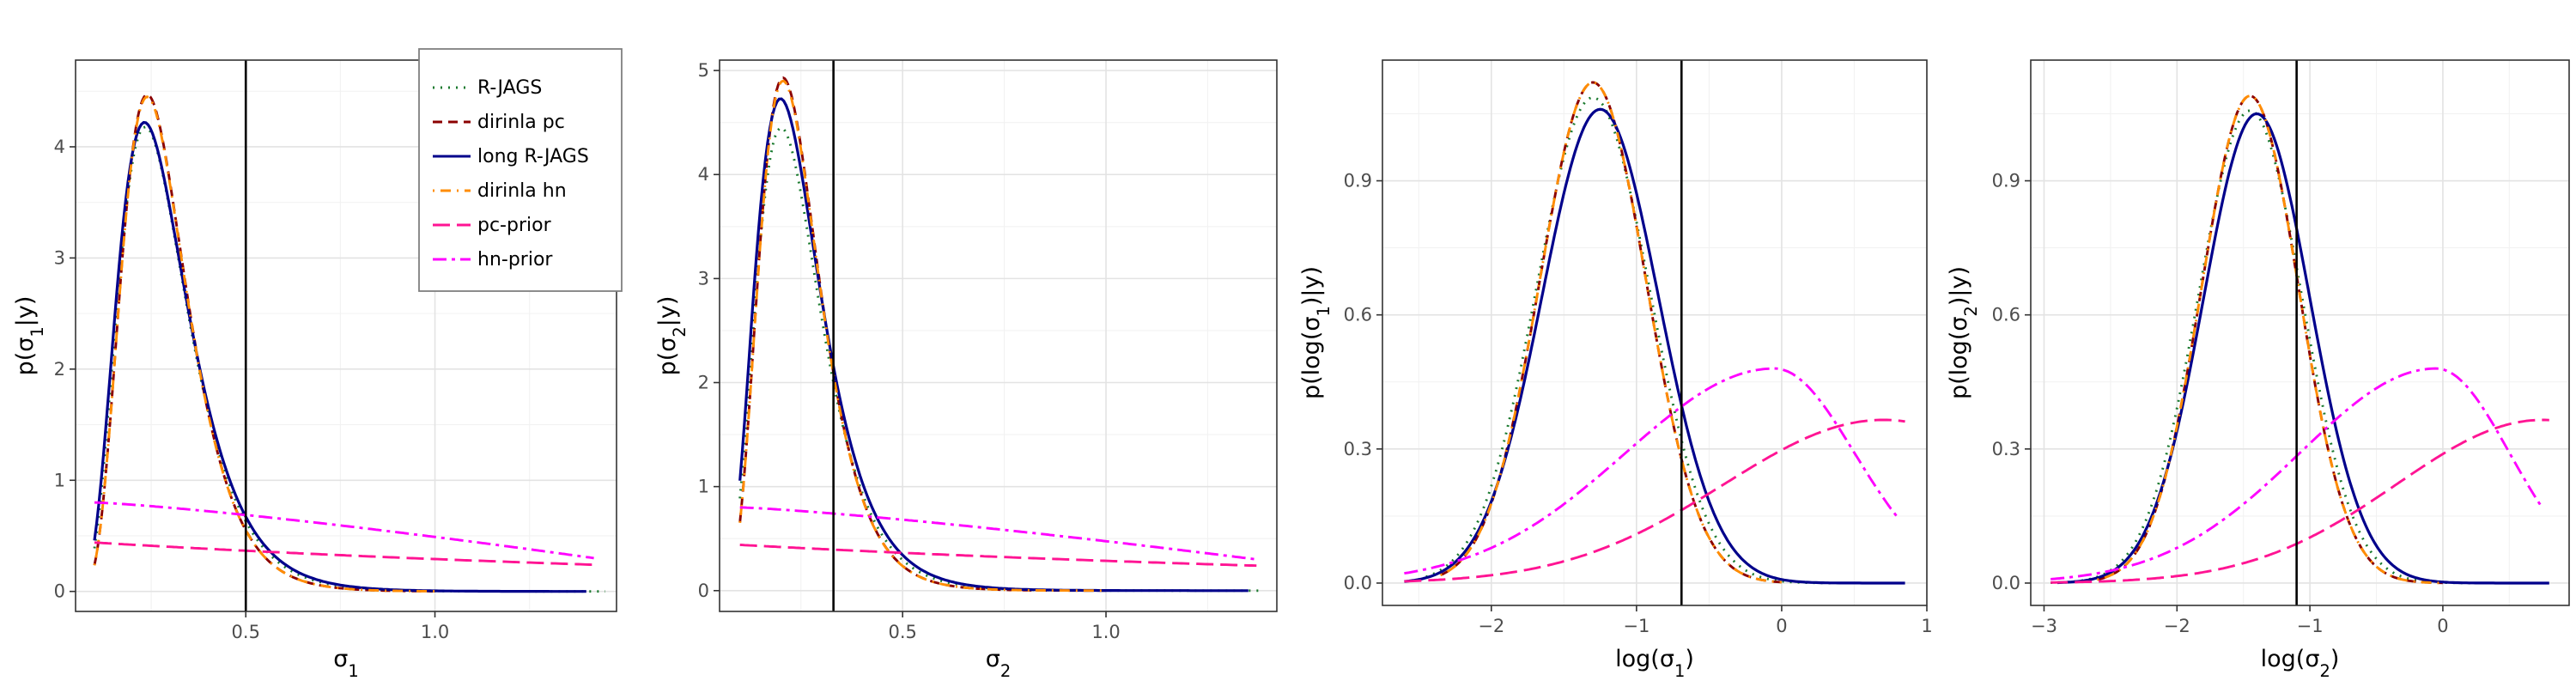 Image resolution: width=2576 pixels, height=687 pixels. I want to click on legend-label: dirinla hn, so click(522, 191).